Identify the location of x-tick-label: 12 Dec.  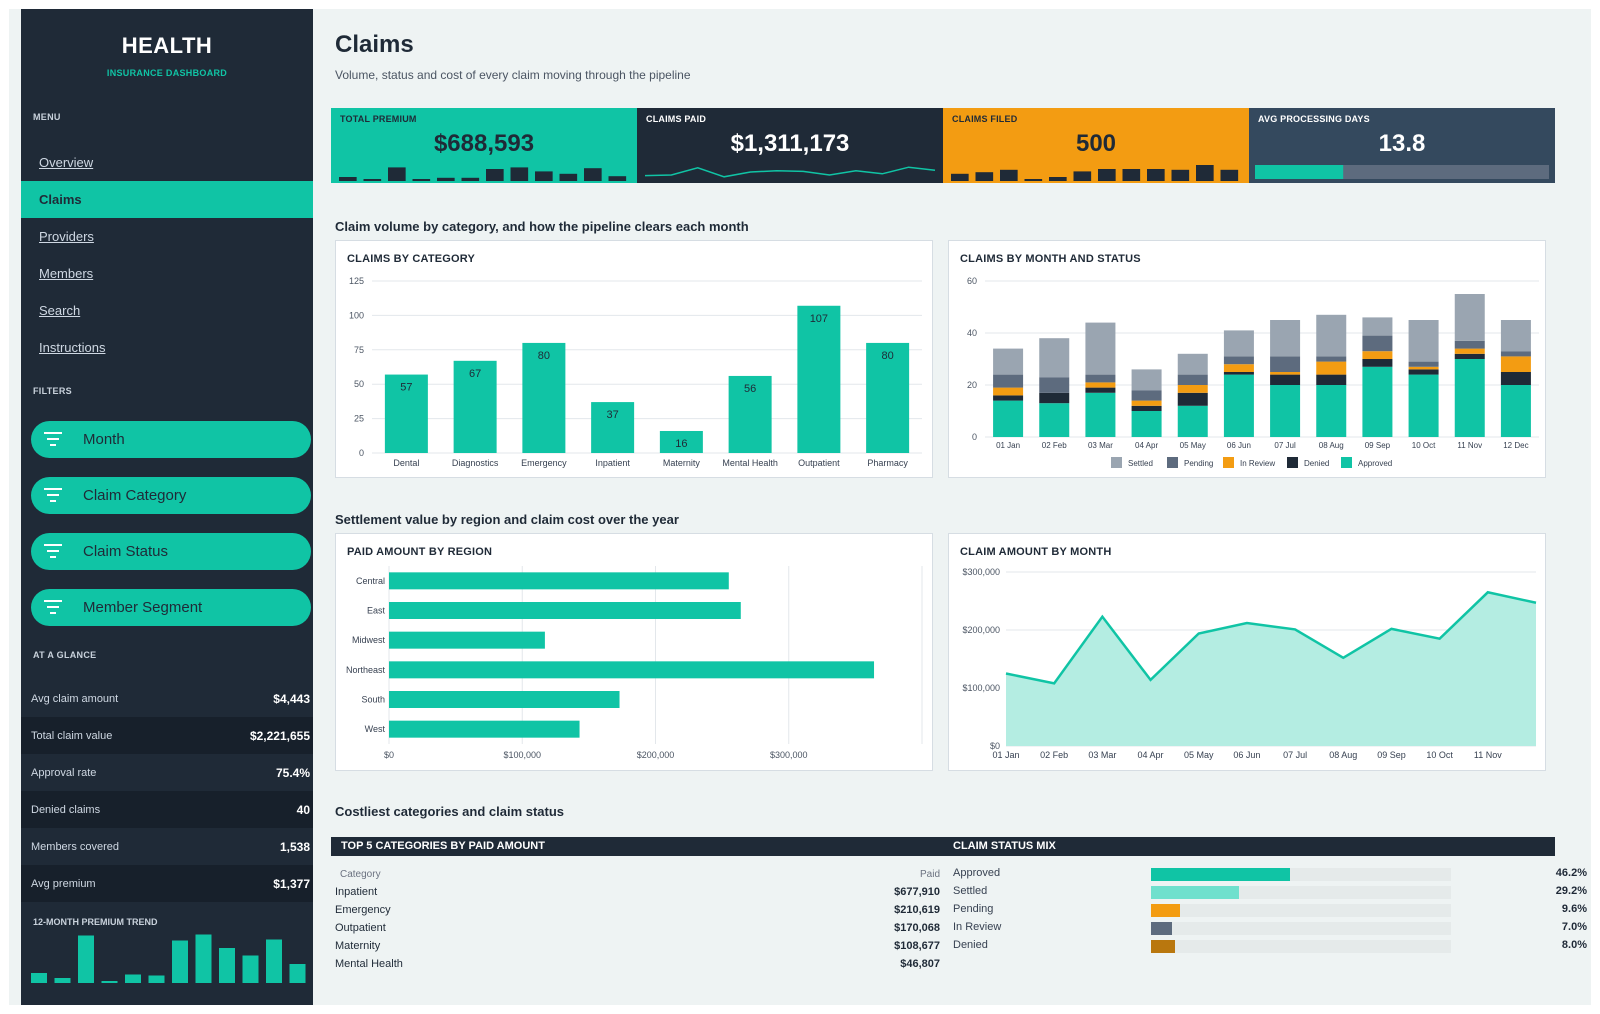
(1515, 445).